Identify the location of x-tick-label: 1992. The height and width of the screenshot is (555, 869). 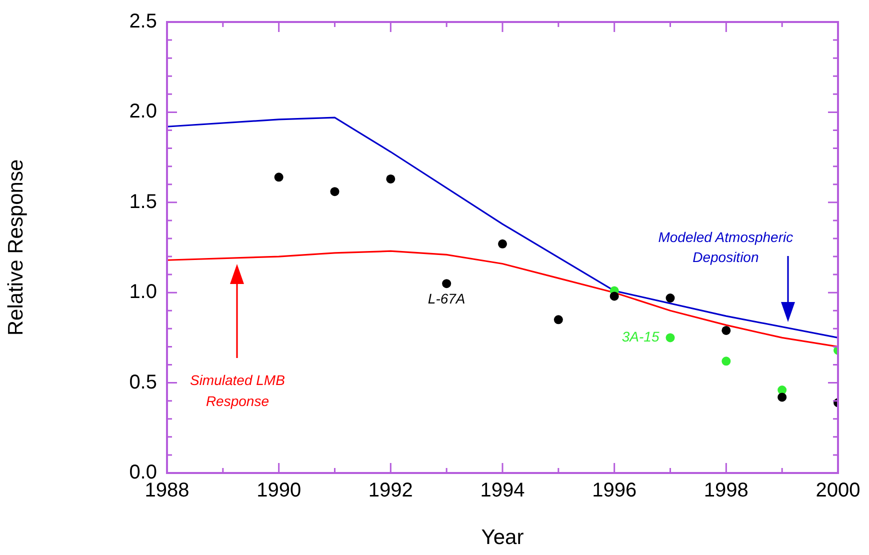
(390, 491).